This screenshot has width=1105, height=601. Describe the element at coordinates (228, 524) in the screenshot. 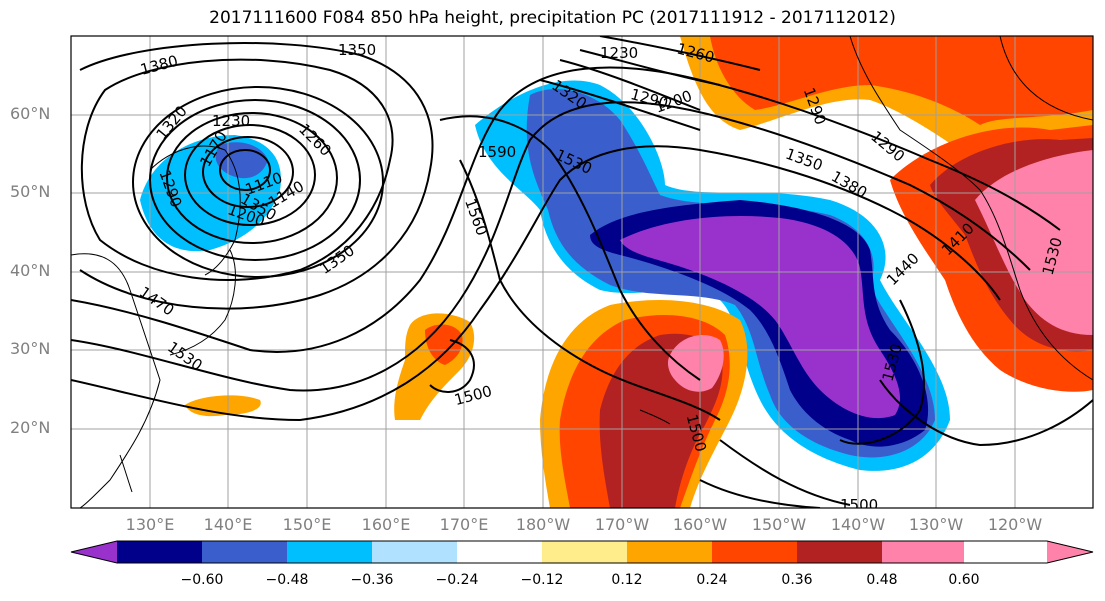

I see `lon-label: 140°E` at that location.